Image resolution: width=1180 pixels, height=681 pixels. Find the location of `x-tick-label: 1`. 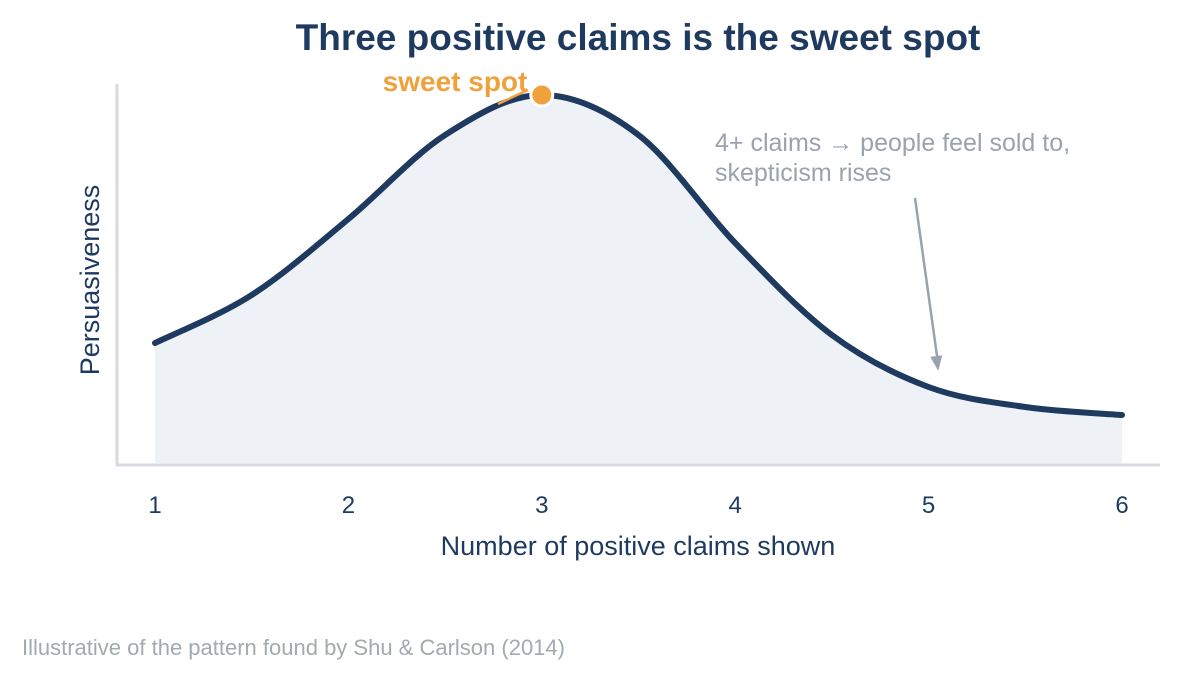

x-tick-label: 1 is located at coordinates (154, 505).